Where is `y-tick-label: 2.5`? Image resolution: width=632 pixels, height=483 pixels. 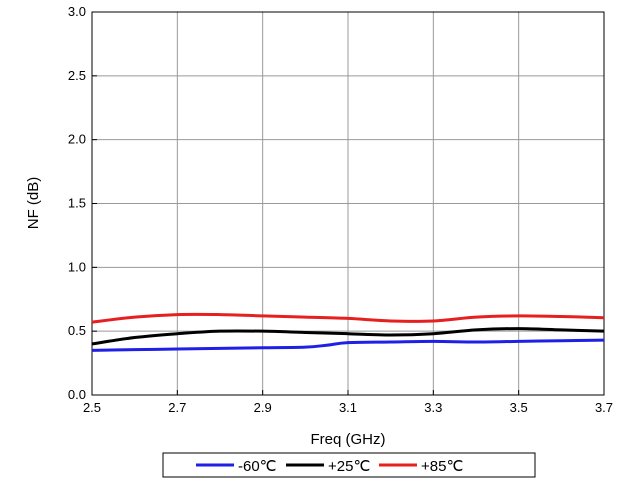 y-tick-label: 2.5 is located at coordinates (77, 75).